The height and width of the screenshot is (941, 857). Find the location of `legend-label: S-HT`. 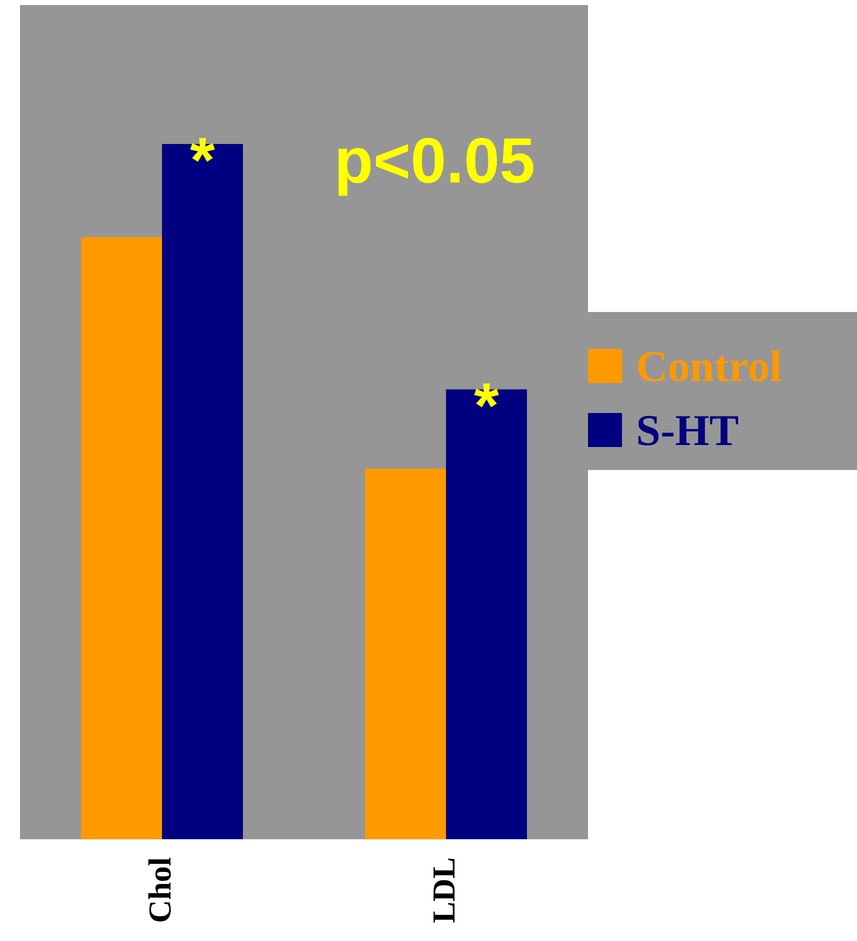

legend-label: S-HT is located at coordinates (687, 430).